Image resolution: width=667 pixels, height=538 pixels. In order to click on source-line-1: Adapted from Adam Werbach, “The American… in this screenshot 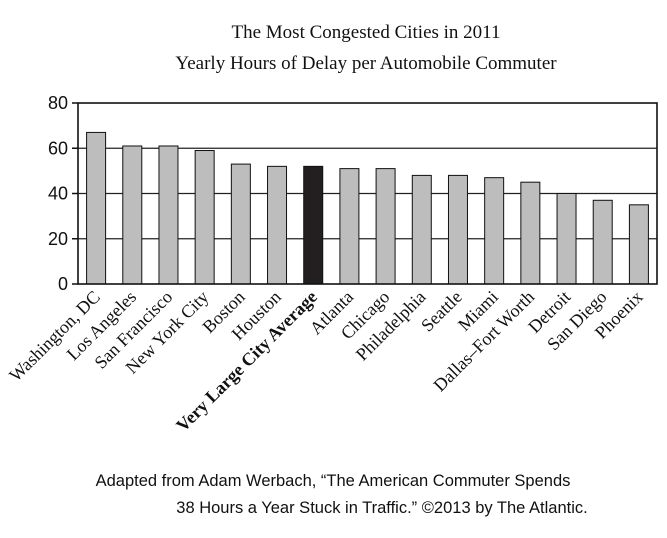, I will do `click(333, 481)`.